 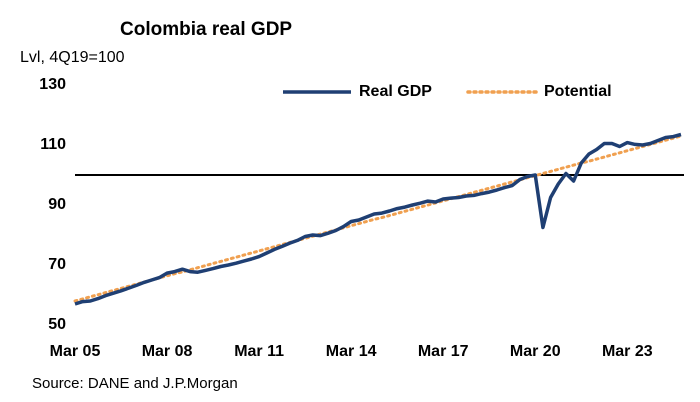 I want to click on x-tick-label: Mar 17, so click(x=443, y=351).